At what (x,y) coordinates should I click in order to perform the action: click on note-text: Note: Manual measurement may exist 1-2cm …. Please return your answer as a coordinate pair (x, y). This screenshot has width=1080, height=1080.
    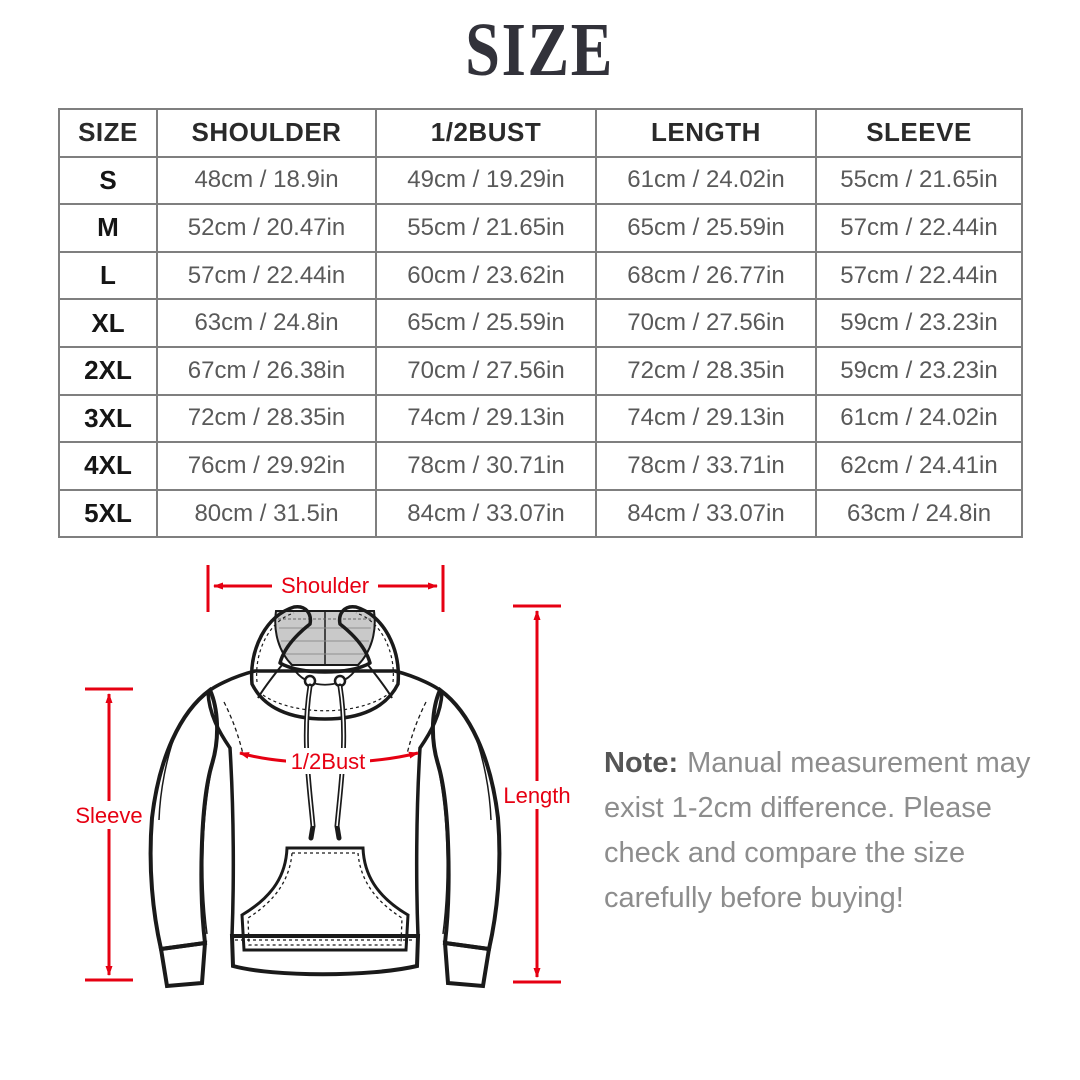
    Looking at the image, I should click on (828, 831).